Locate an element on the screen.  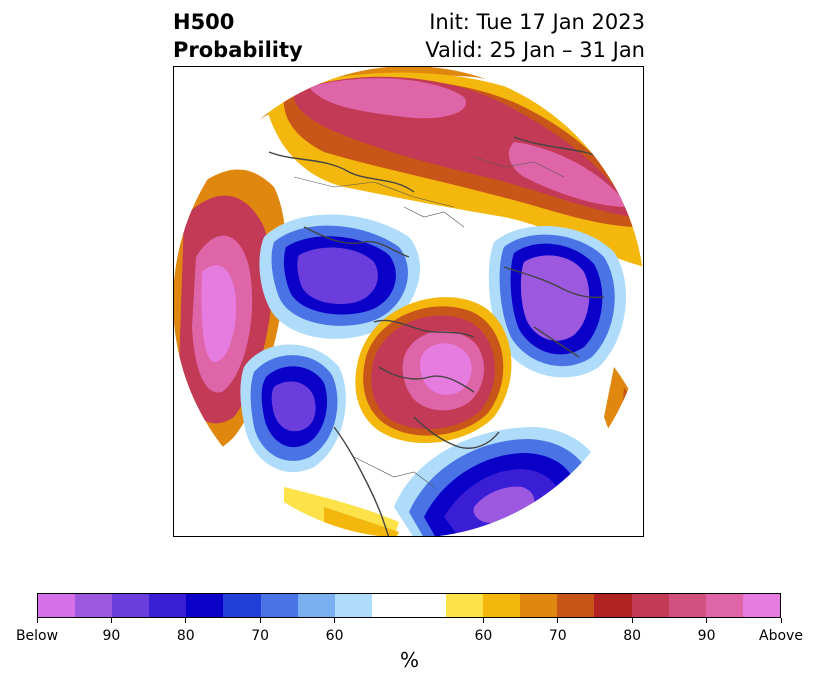
valid-range: Valid: 25 Jan – 31 Jan is located at coordinates (535, 50).